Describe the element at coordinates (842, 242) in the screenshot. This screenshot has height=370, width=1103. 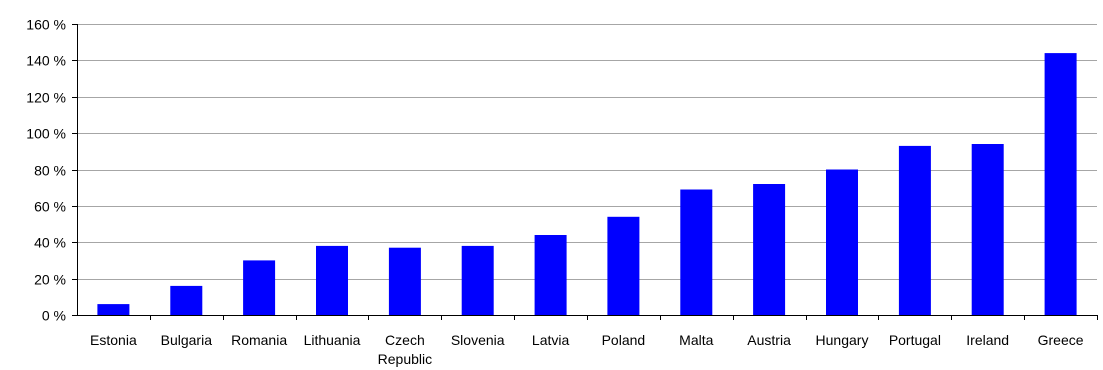
I see `bar-hungary` at that location.